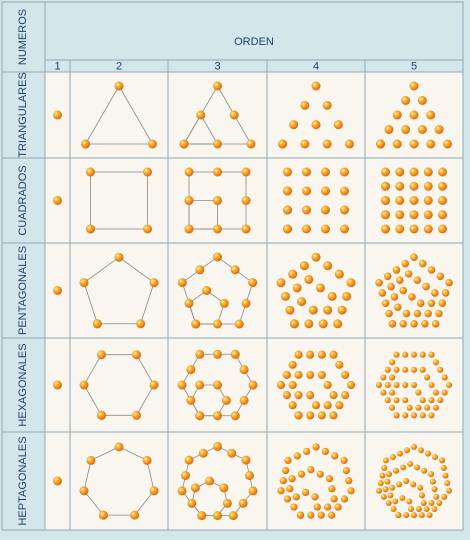  I want to click on header-cell, so click(254, 31).